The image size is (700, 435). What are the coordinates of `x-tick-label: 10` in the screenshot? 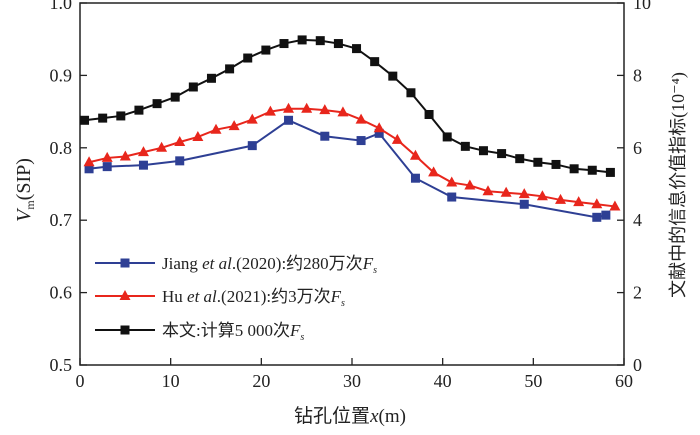 It's located at (171, 381).